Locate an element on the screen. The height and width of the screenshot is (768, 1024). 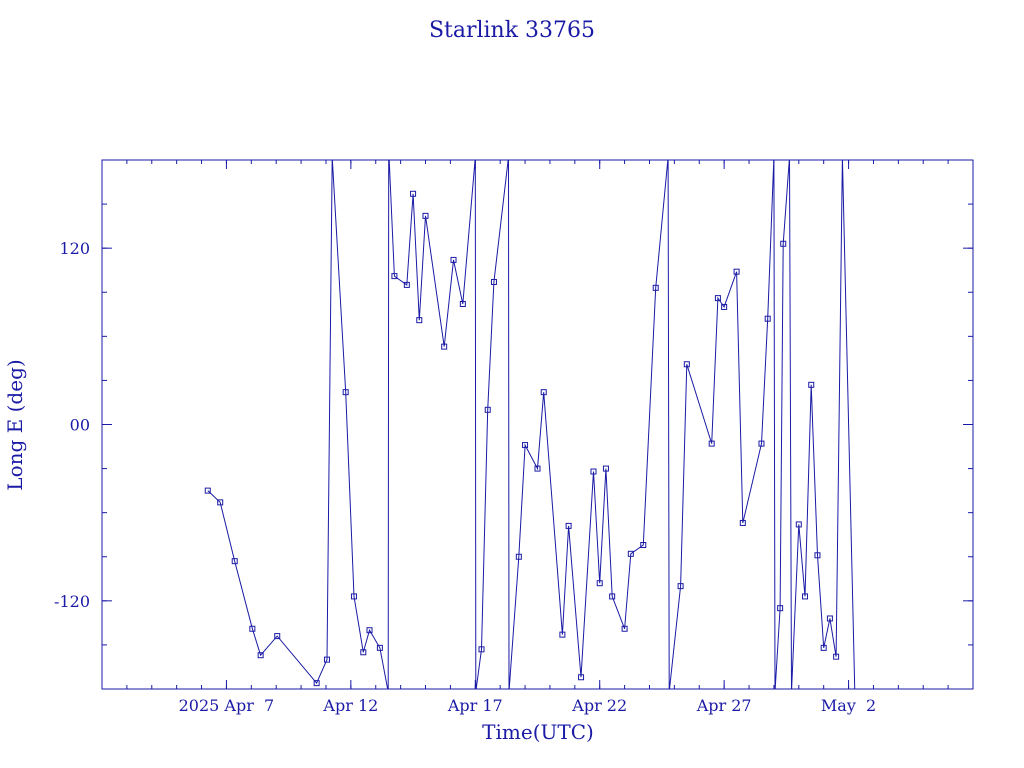
x-tick-label: Apr 17 is located at coordinates (475, 705).